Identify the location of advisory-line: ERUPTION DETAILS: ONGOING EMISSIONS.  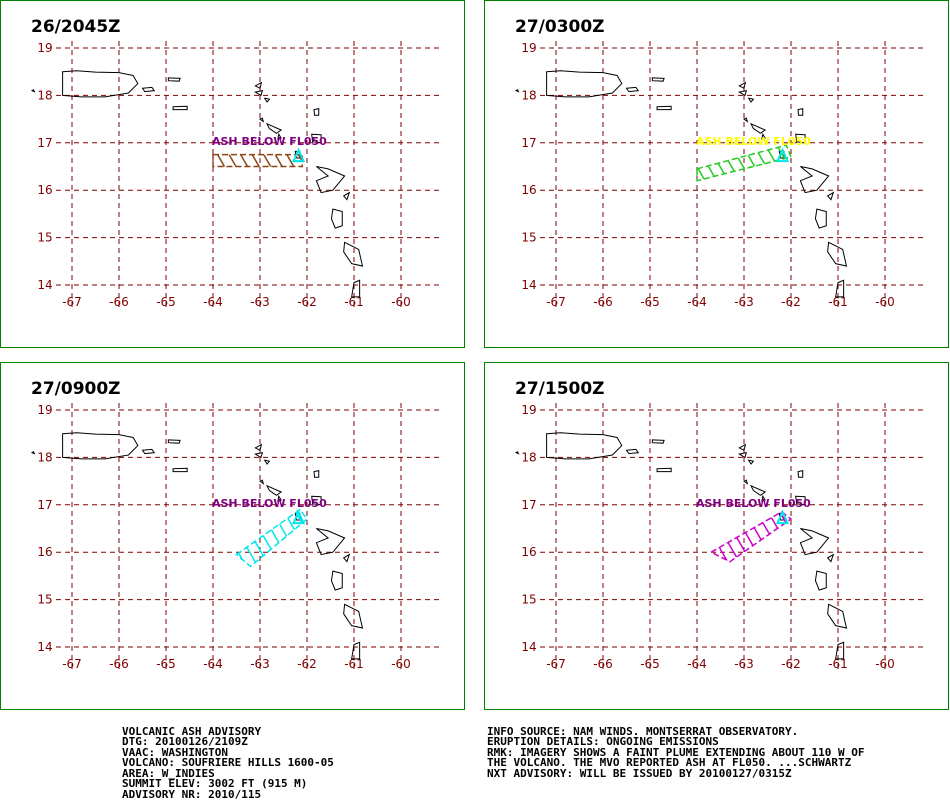
(603, 741).